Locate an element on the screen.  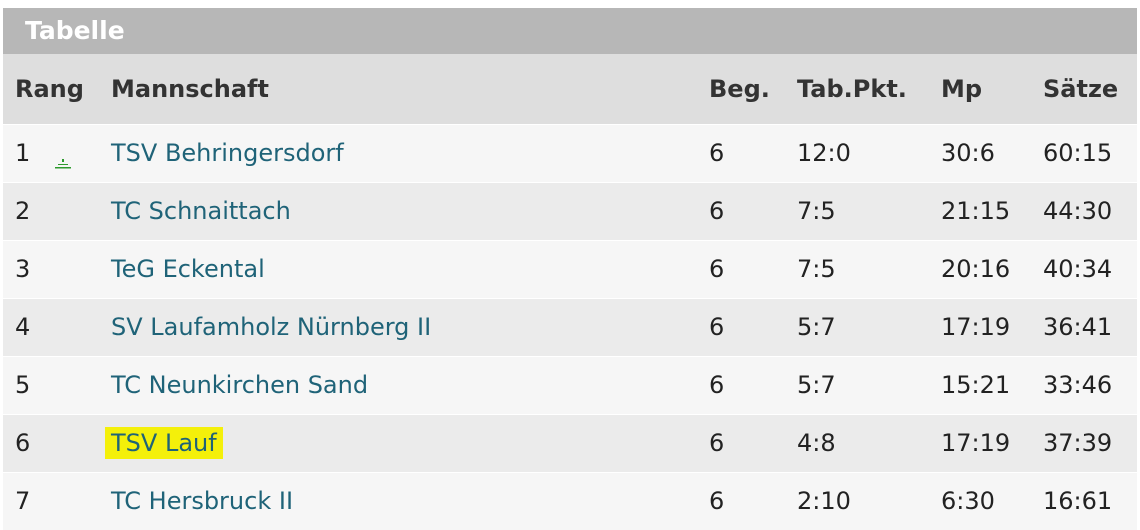
table-row: 7 TC Hersbruck II 6 2:10 6:30 16:61 is located at coordinates (570, 500).